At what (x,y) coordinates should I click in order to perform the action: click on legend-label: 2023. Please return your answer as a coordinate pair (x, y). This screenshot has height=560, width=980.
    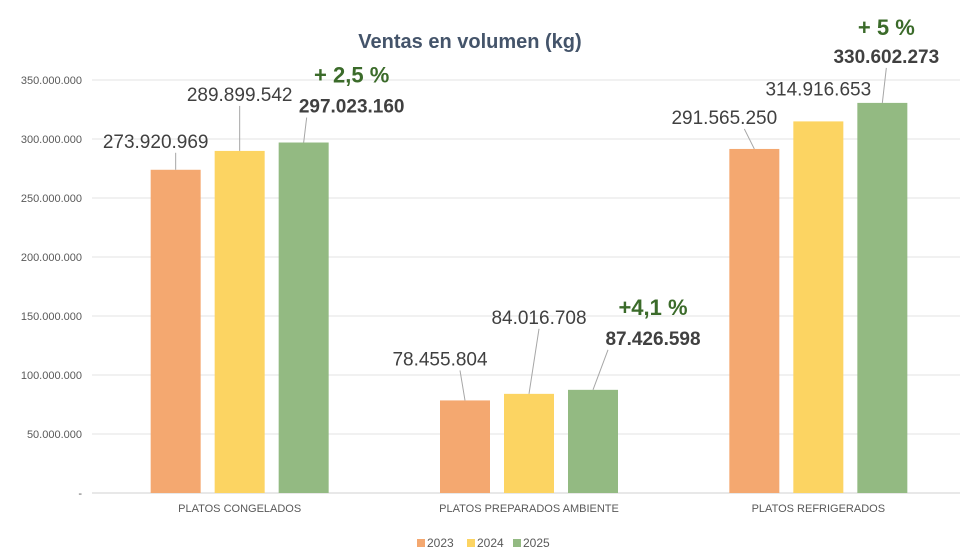
    Looking at the image, I should click on (440, 543).